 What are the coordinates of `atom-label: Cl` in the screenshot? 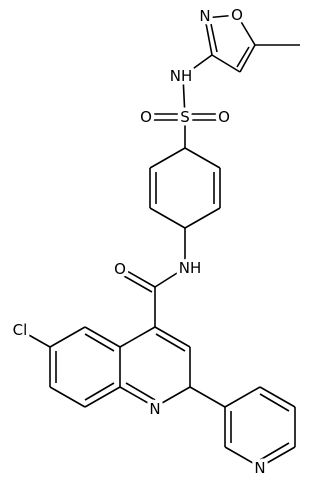 It's located at (20, 330).